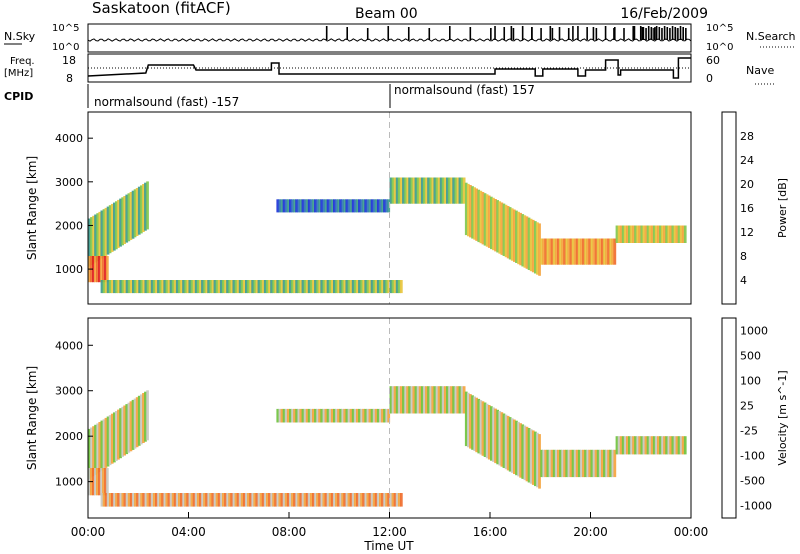  What do you see at coordinates (709, 78) in the screenshot?
I see `nave-tick-bottom: 0` at bounding box center [709, 78].